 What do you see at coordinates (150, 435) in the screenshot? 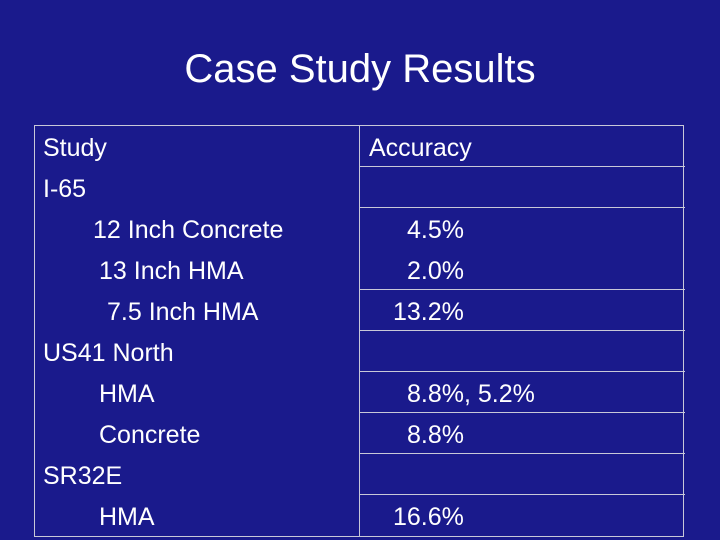
I see `study-cell: Concrete` at bounding box center [150, 435].